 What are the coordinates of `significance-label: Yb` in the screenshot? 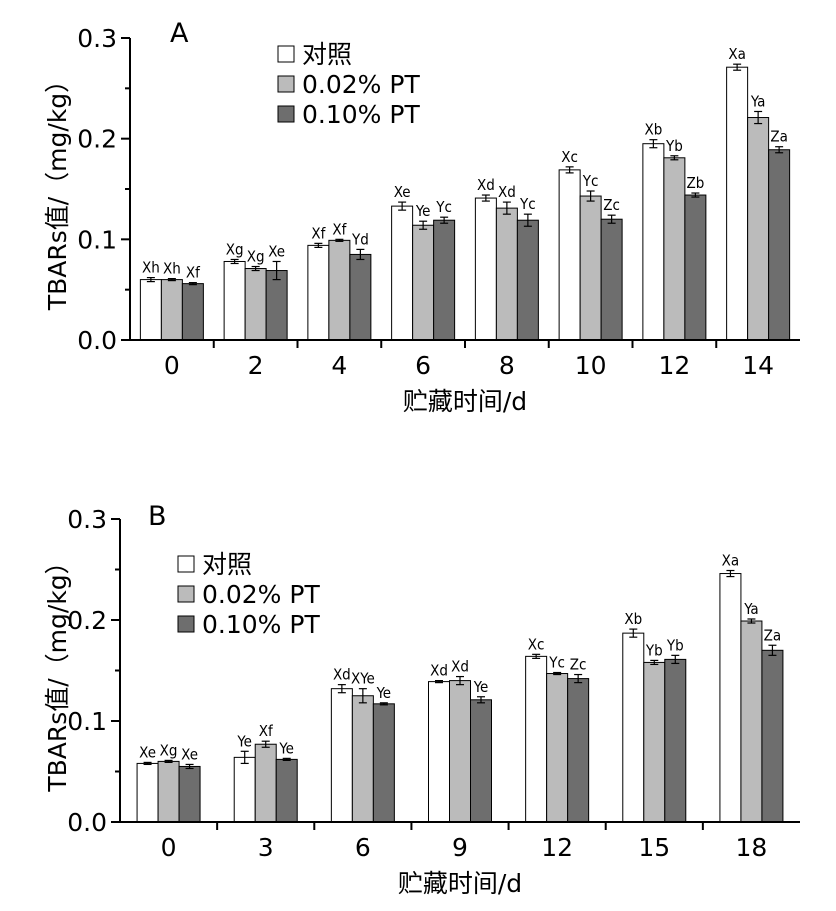 It's located at (654, 650).